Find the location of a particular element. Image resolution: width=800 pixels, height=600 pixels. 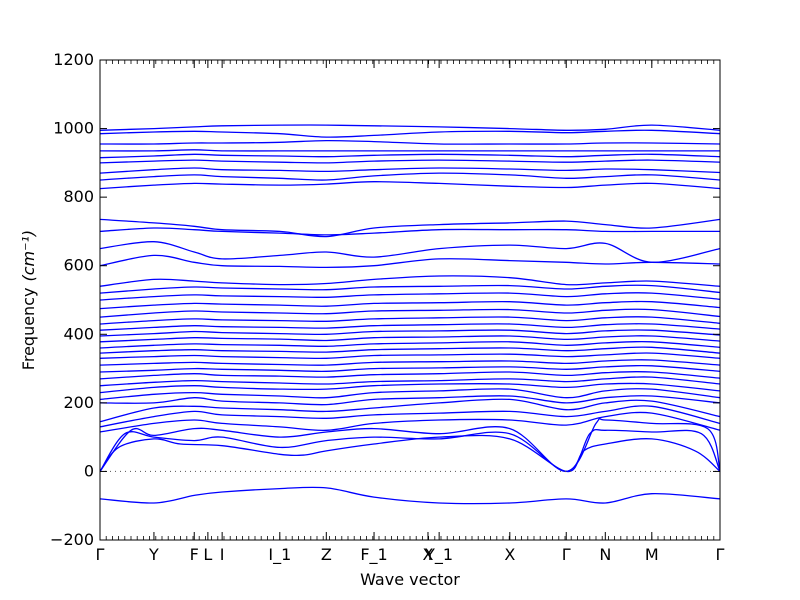

x-axis-label: Wave vector is located at coordinates (410, 579).